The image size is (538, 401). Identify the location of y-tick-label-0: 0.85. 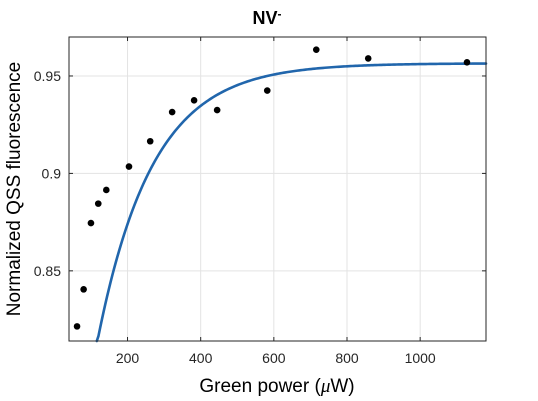
(47, 271).